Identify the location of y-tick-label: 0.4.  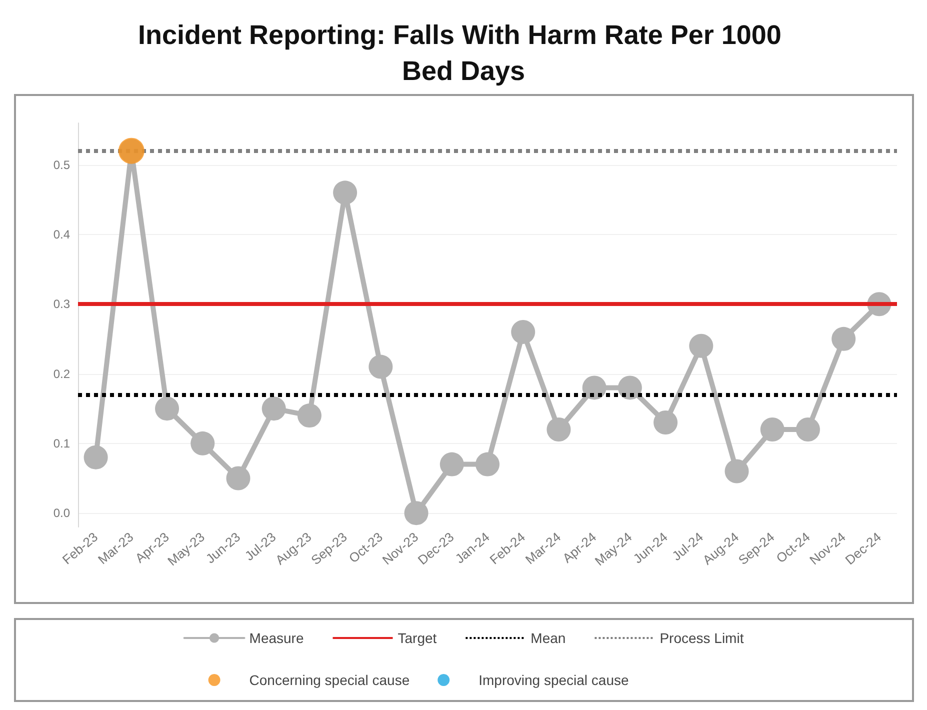
(61, 234).